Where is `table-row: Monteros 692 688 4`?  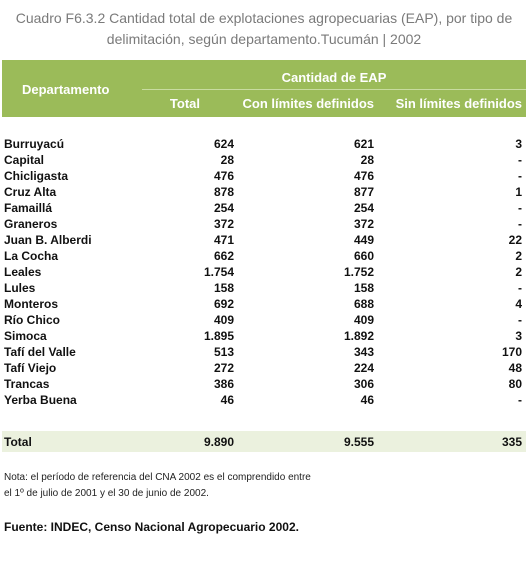 table-row: Monteros 692 688 4 is located at coordinates (264, 304).